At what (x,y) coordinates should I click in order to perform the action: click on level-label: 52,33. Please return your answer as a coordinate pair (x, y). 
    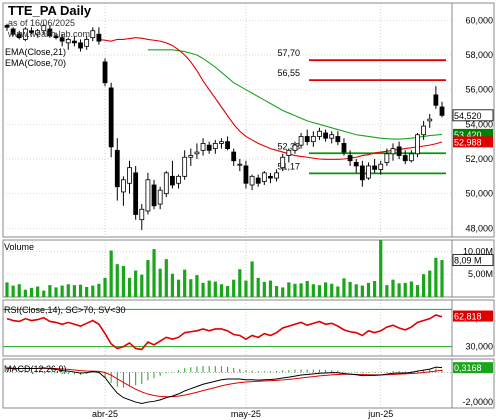
    Looking at the image, I should click on (288, 146).